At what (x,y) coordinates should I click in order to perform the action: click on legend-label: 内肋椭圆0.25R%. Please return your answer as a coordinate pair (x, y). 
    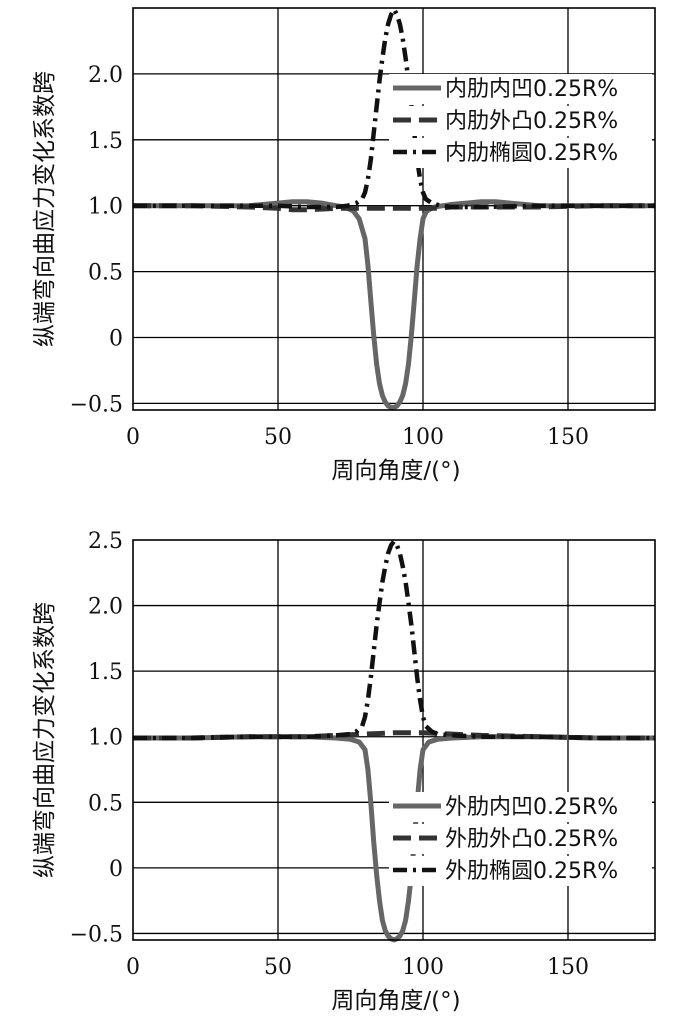
    Looking at the image, I should click on (531, 153).